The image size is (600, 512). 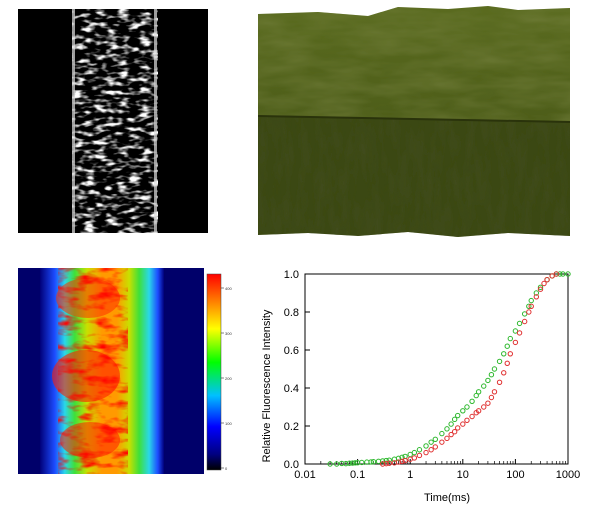 What do you see at coordinates (291, 389) in the screenshot?
I see `y-tick-label: 0.4` at bounding box center [291, 389].